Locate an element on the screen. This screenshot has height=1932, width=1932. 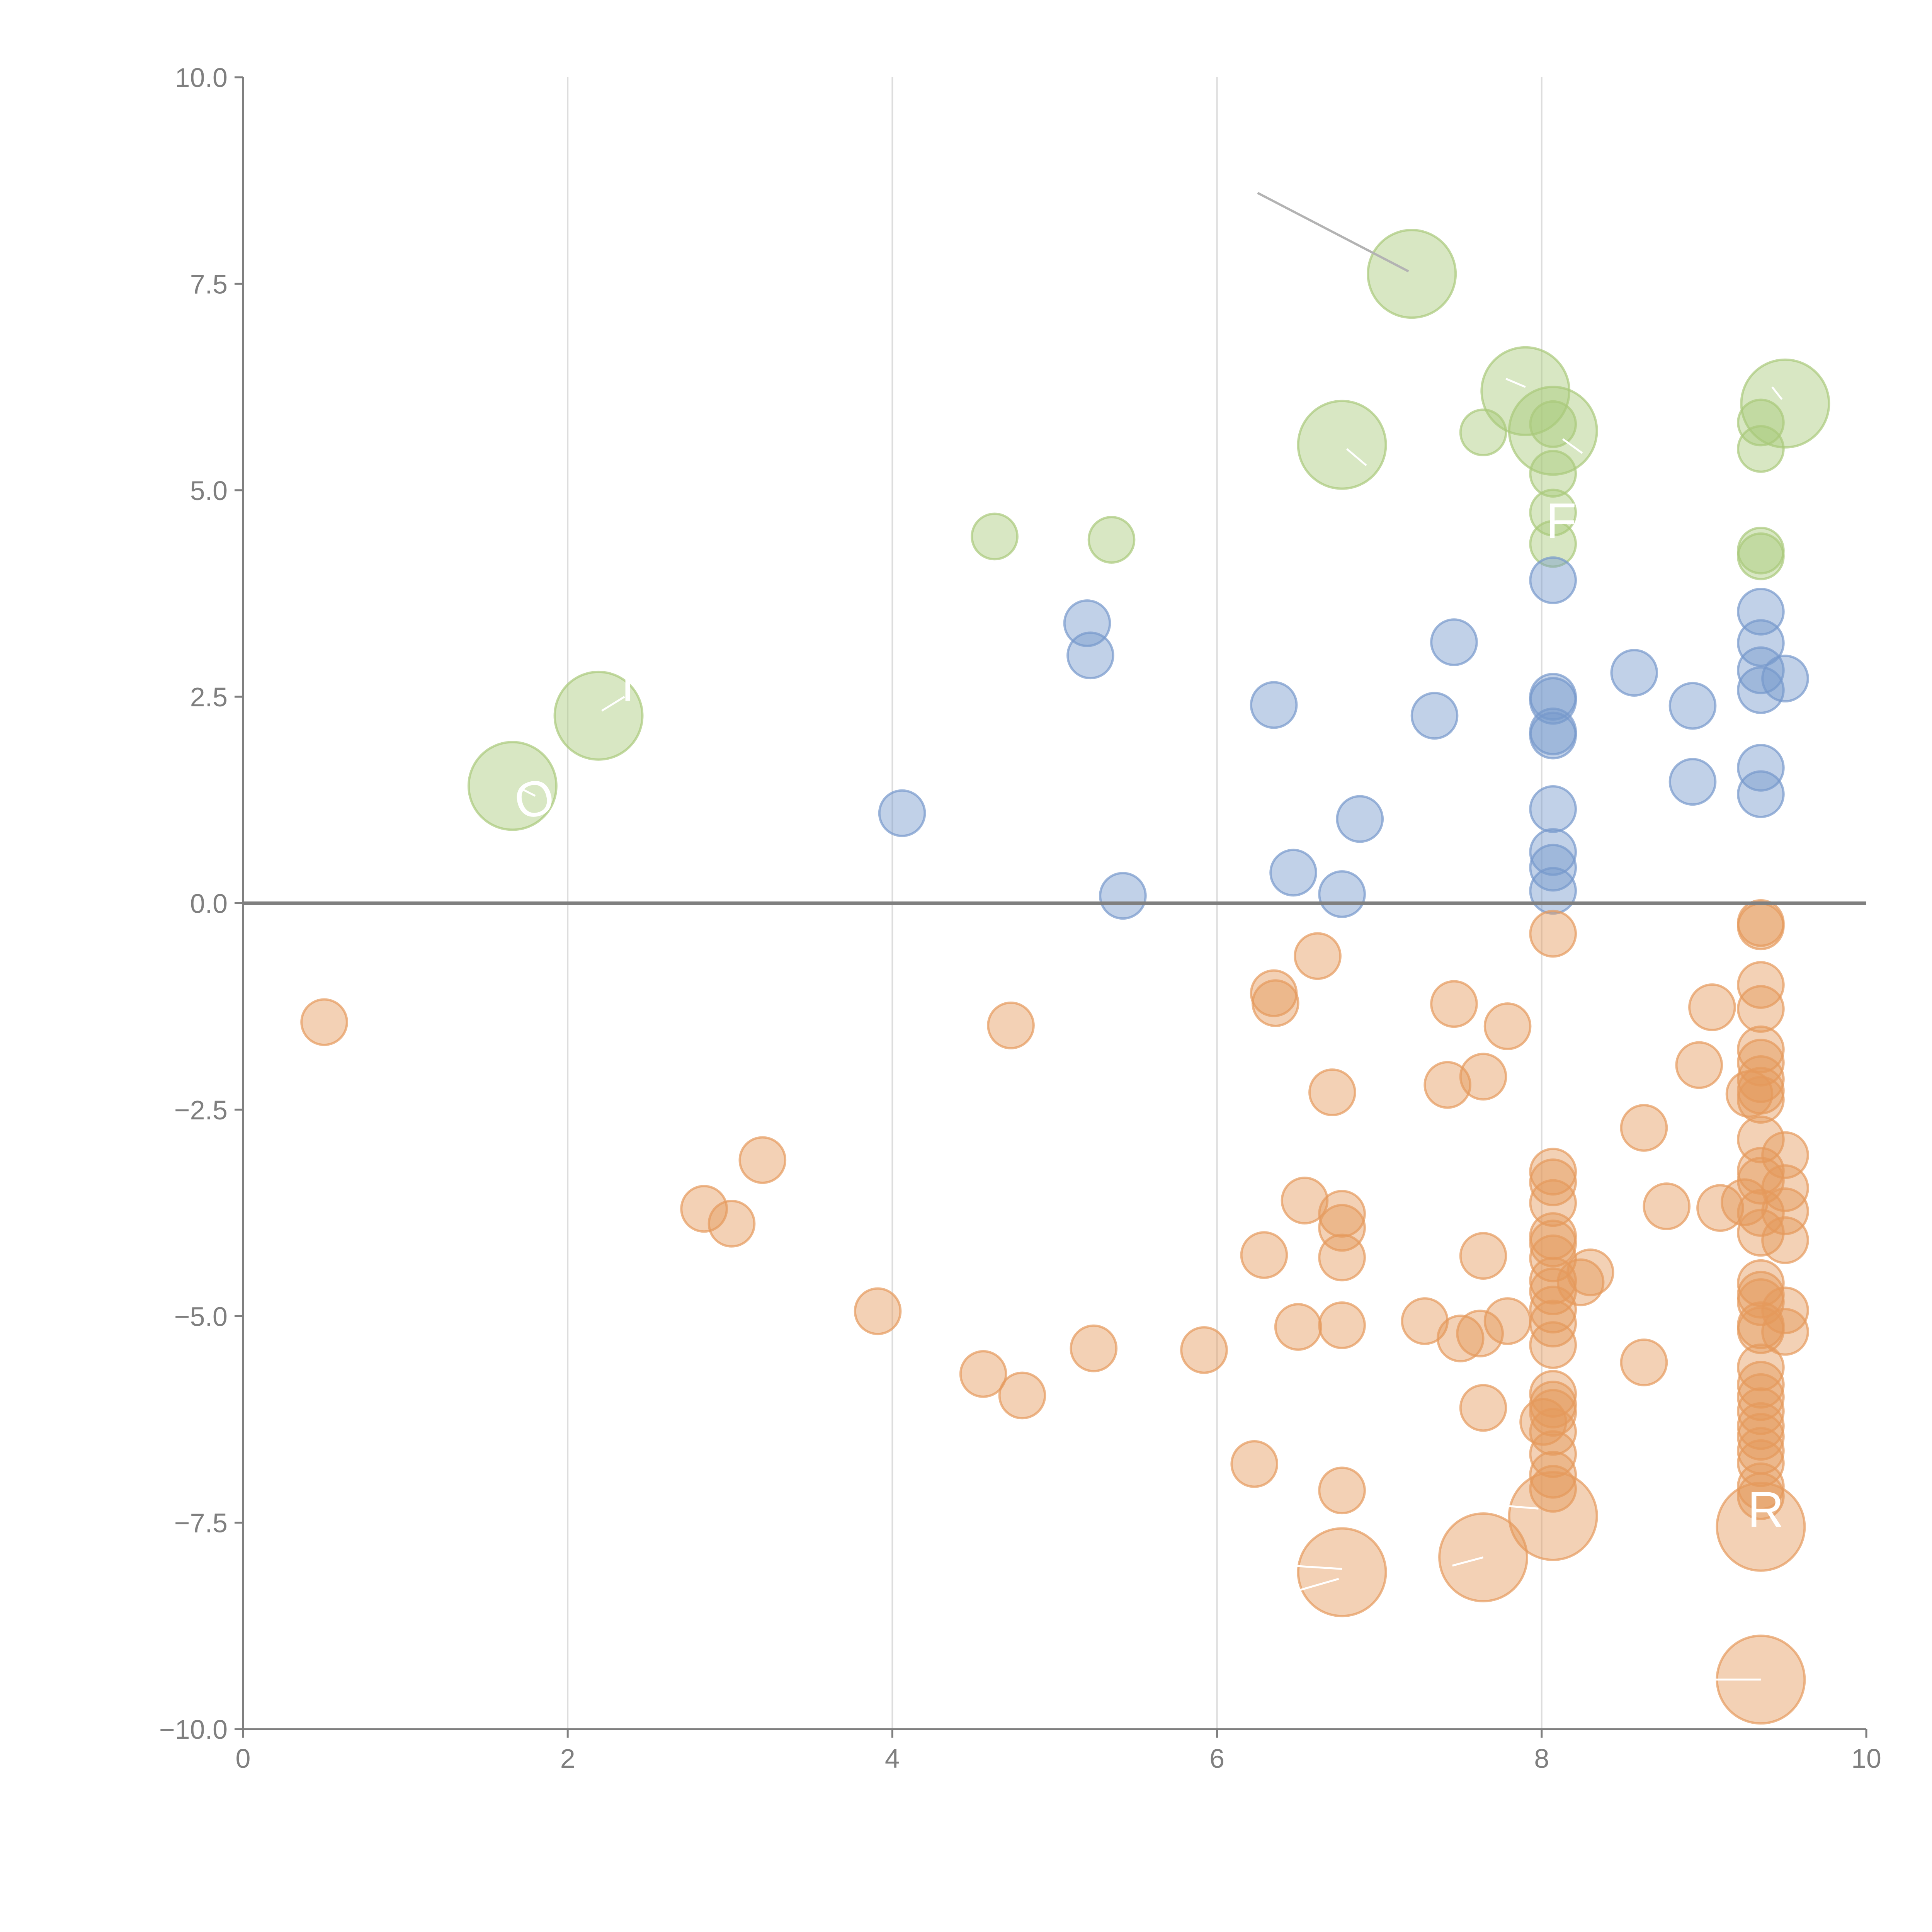
x-tick-label: 4 is located at coordinates (892, 1758).